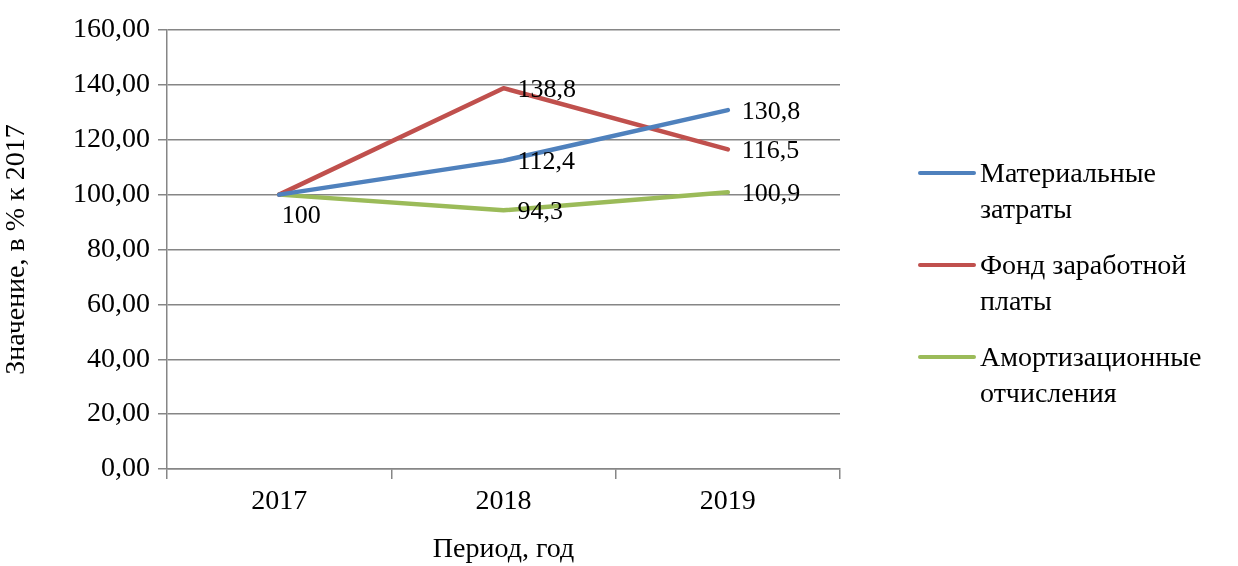 Image resolution: width=1238 pixels, height=566 pixels. I want to click on data-label: 138,8, so click(546, 88).